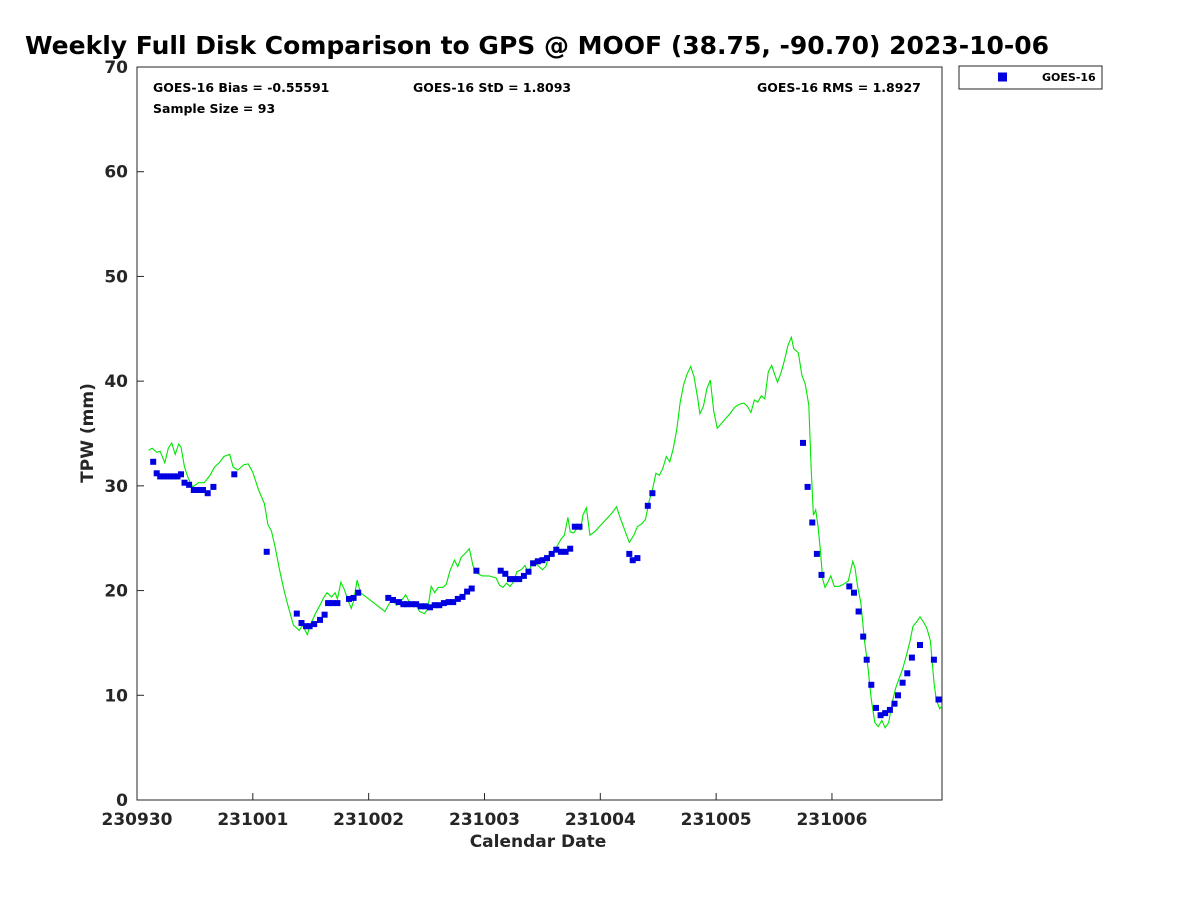 The height and width of the screenshot is (900, 1200). Describe the element at coordinates (241, 87) in the screenshot. I see `bias-stat: GOES-16 Bias = -0.55591` at that location.